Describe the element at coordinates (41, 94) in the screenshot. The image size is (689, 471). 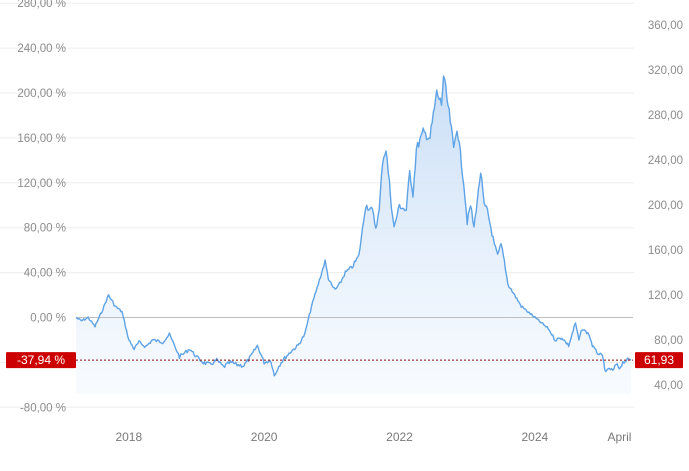
I see `left-axis-tick-label: 200,00 %` at that location.